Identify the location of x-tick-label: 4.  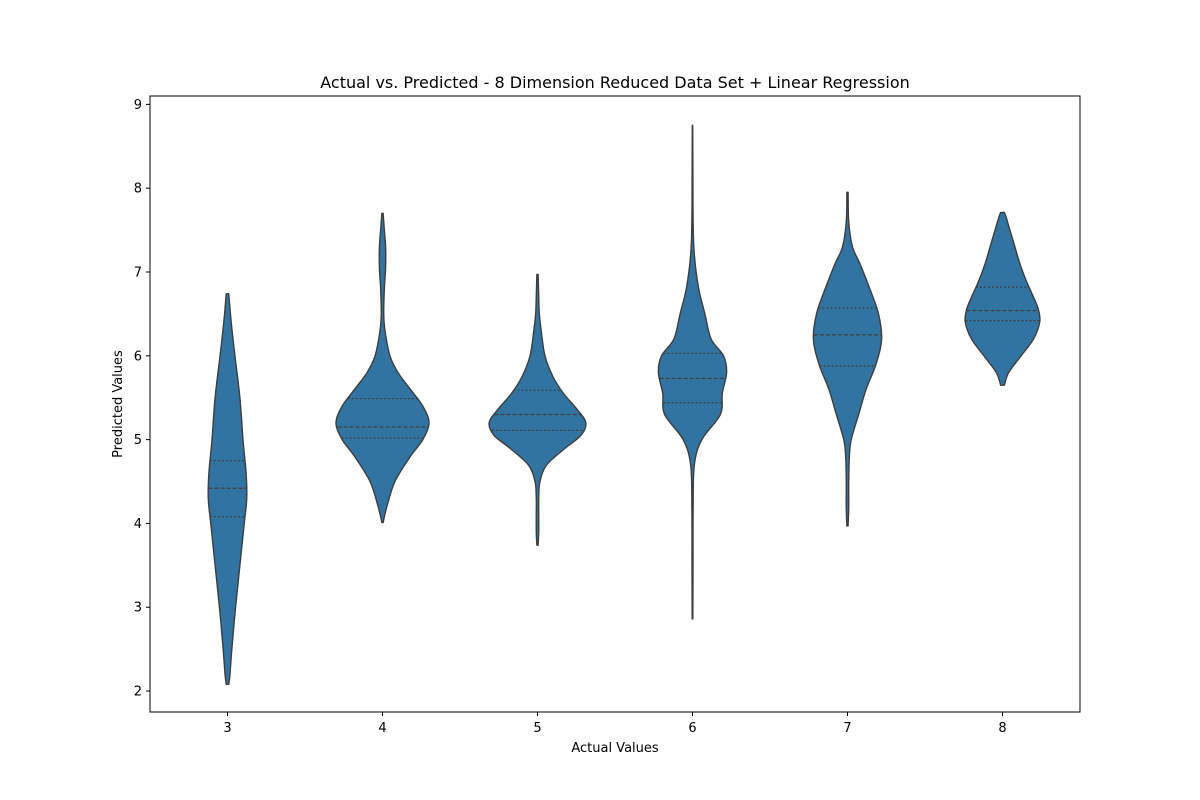
(382, 728).